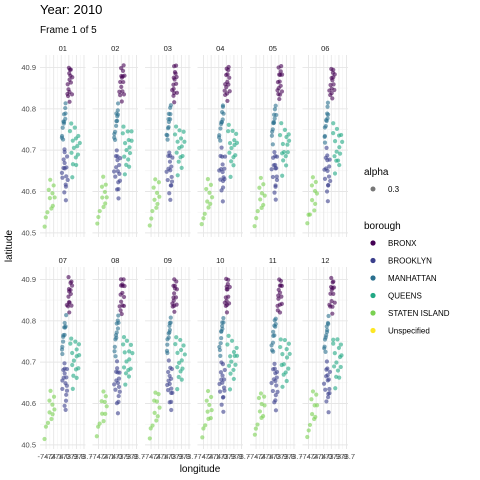 This screenshot has width=480, height=480. What do you see at coordinates (115, 140) in the screenshot?
I see `facet-panel-02: 02` at bounding box center [115, 140].